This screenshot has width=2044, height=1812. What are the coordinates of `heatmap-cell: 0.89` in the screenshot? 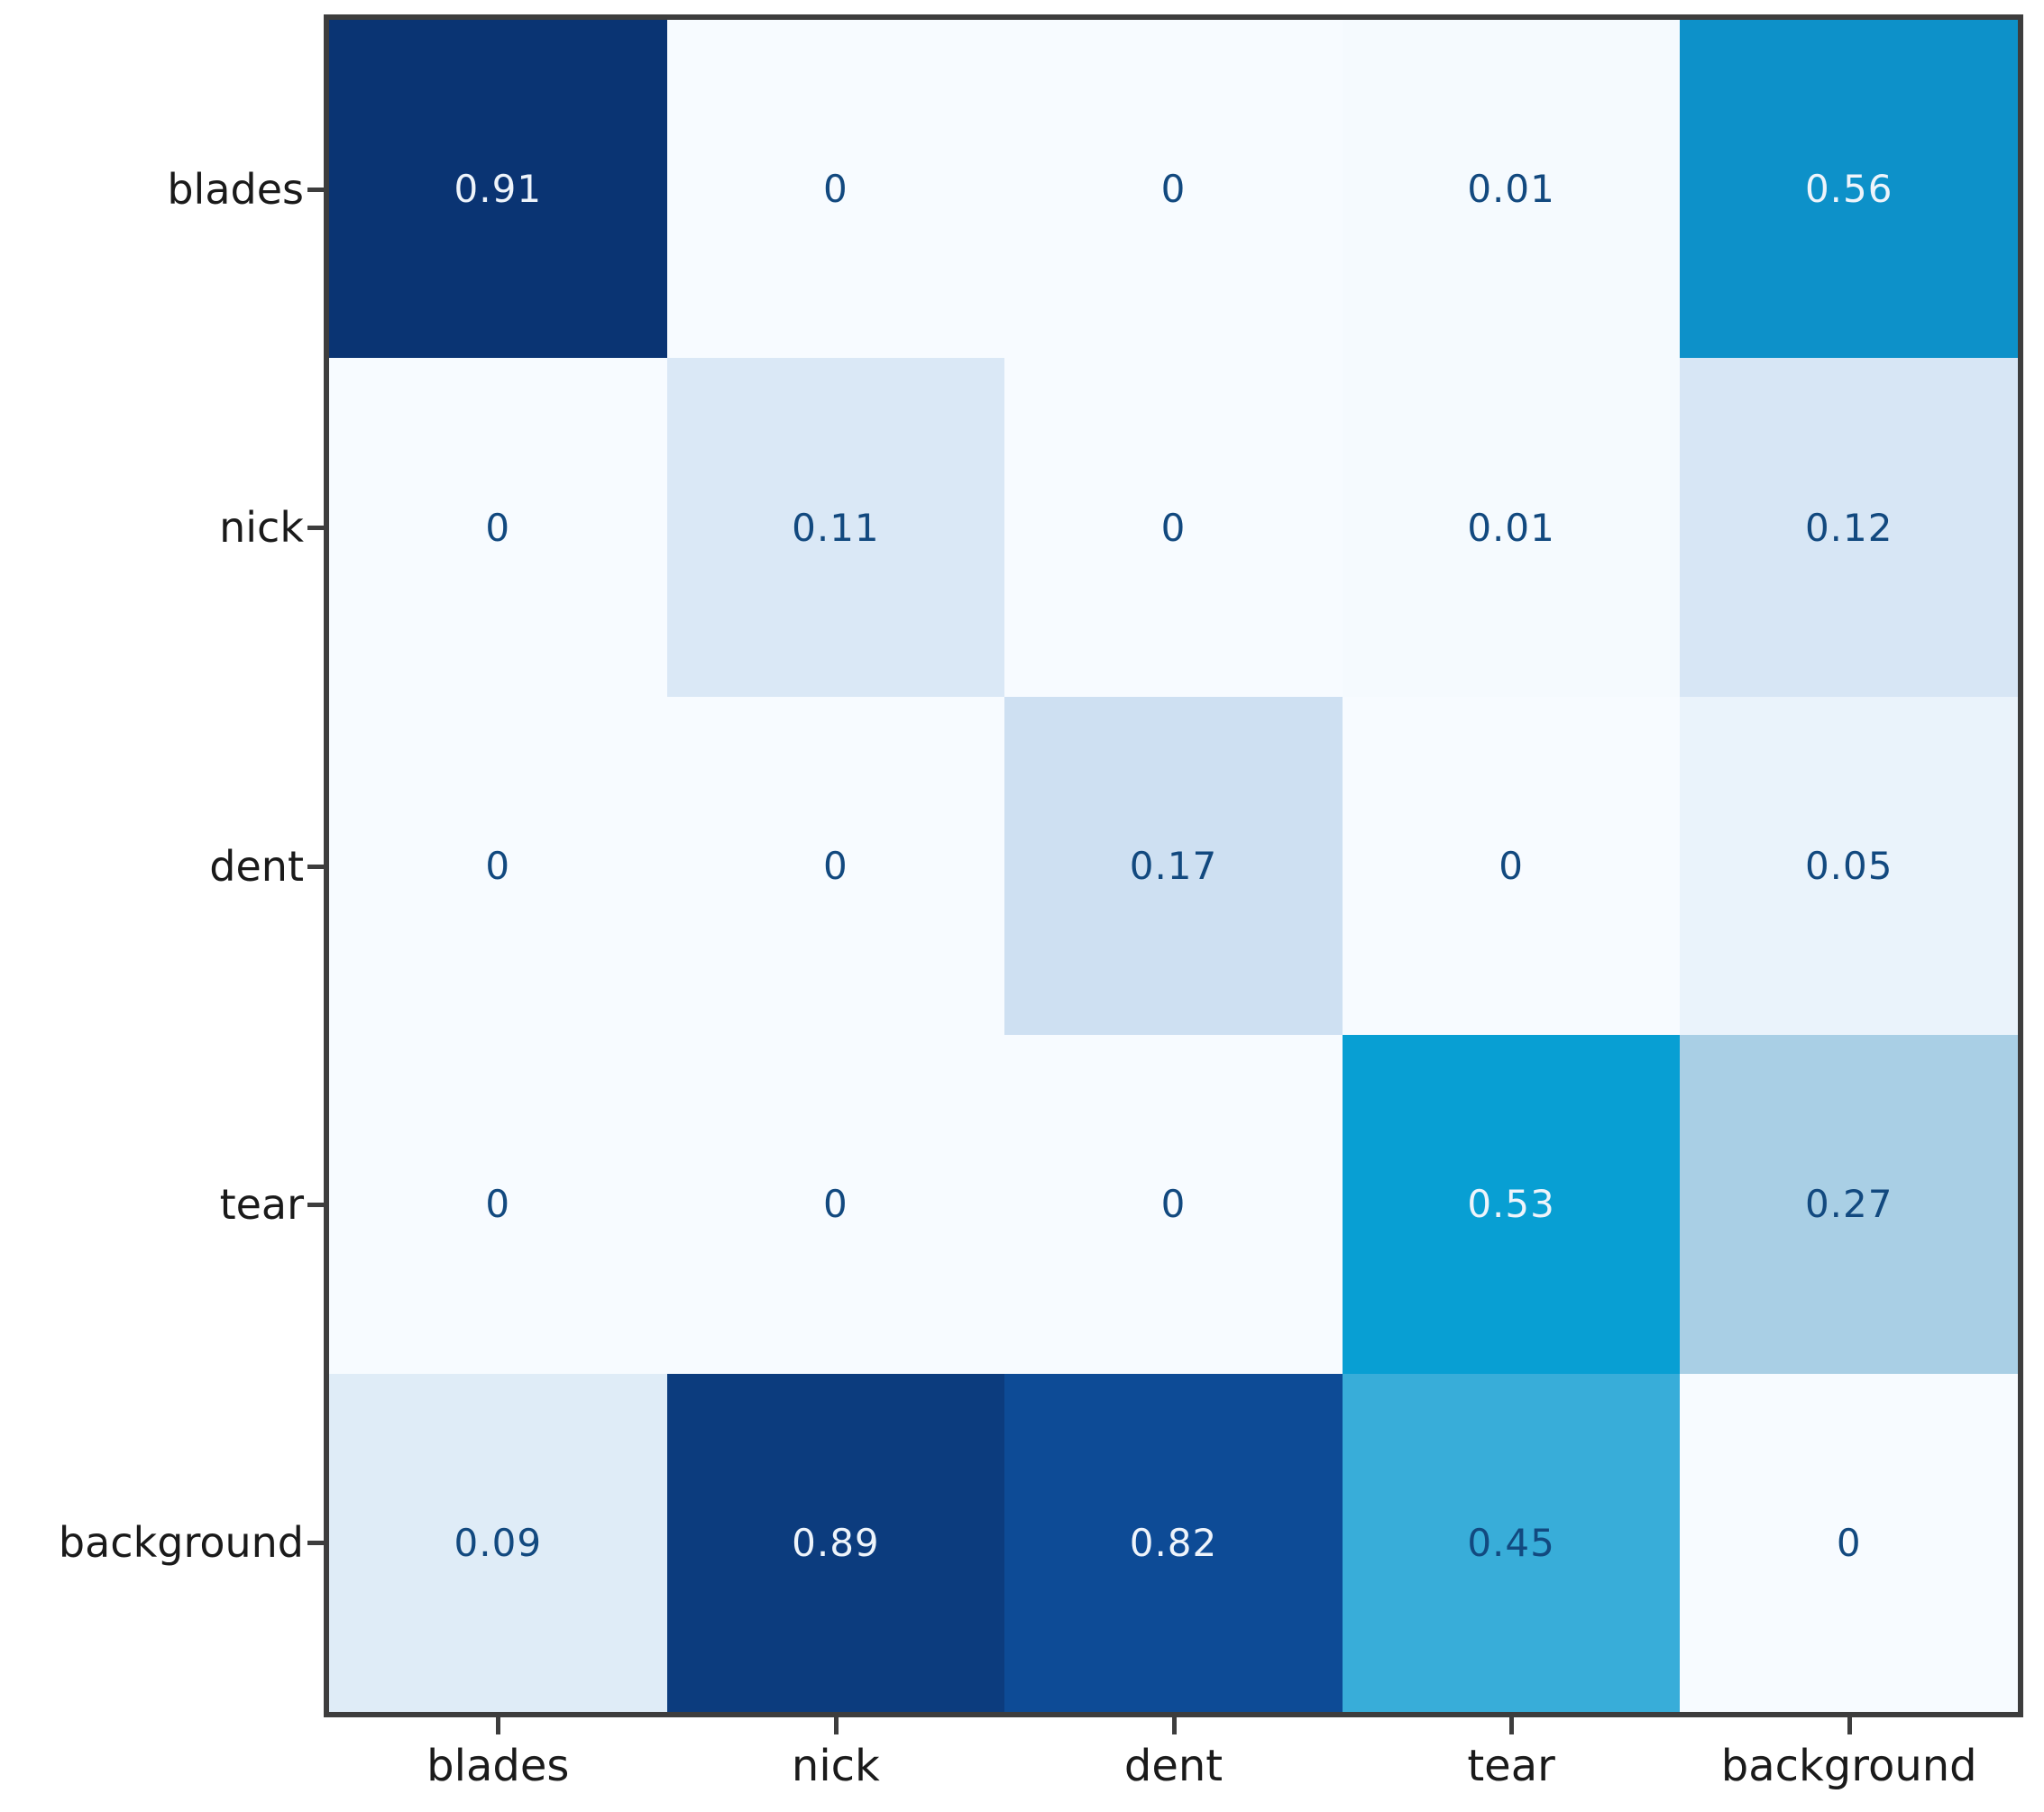 It's located at (835, 1542).